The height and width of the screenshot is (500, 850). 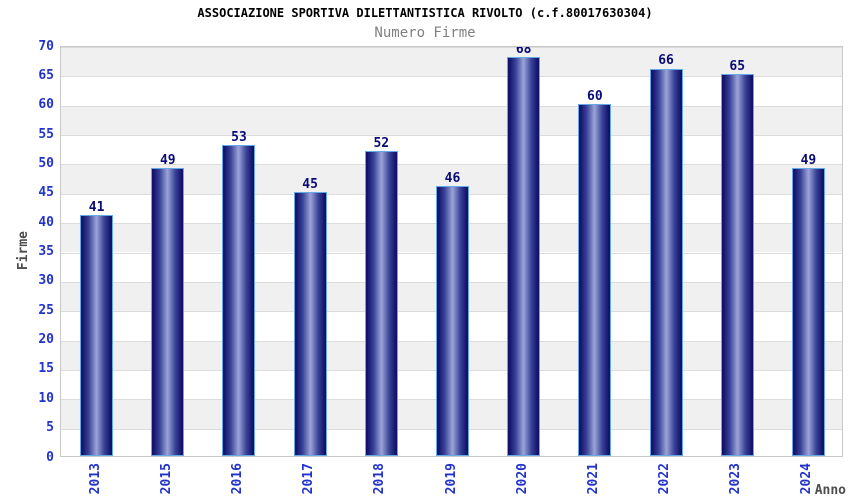 What do you see at coordinates (452, 178) in the screenshot?
I see `bar-value-label: 46` at bounding box center [452, 178].